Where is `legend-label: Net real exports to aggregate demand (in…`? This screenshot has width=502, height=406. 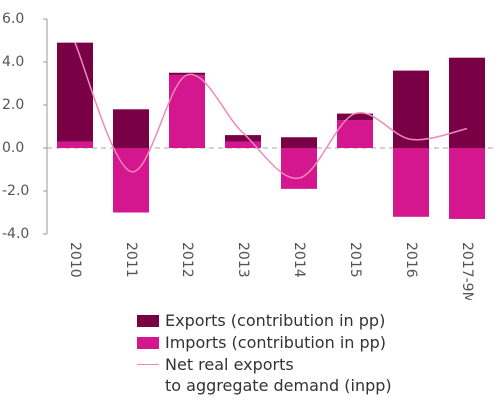
legend-label: Net real exports to aggregate demand (in… is located at coordinates (278, 375).